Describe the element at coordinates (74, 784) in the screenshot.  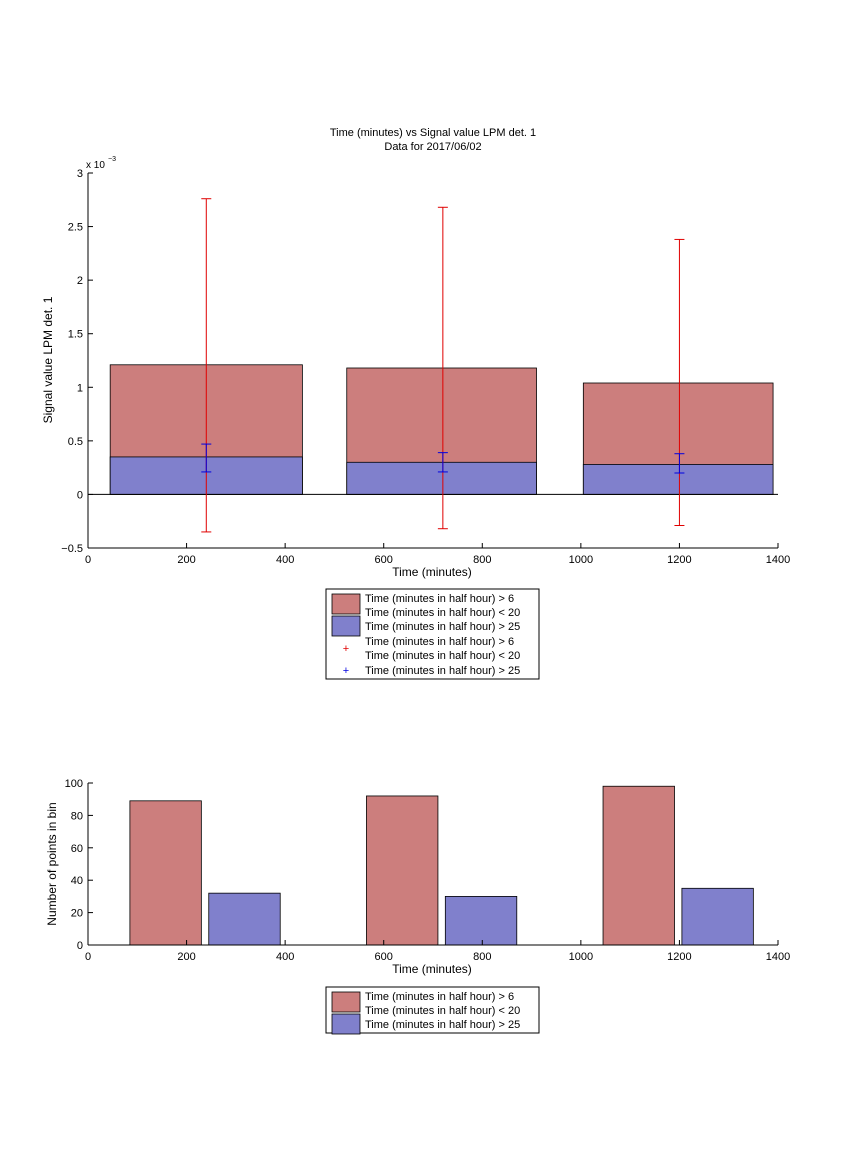
I see `y-tick-label: 100` at that location.